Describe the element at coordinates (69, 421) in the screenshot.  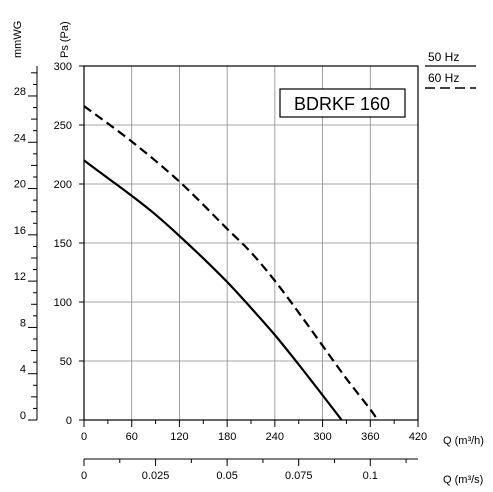
I see `y-tick-label: 0` at that location.